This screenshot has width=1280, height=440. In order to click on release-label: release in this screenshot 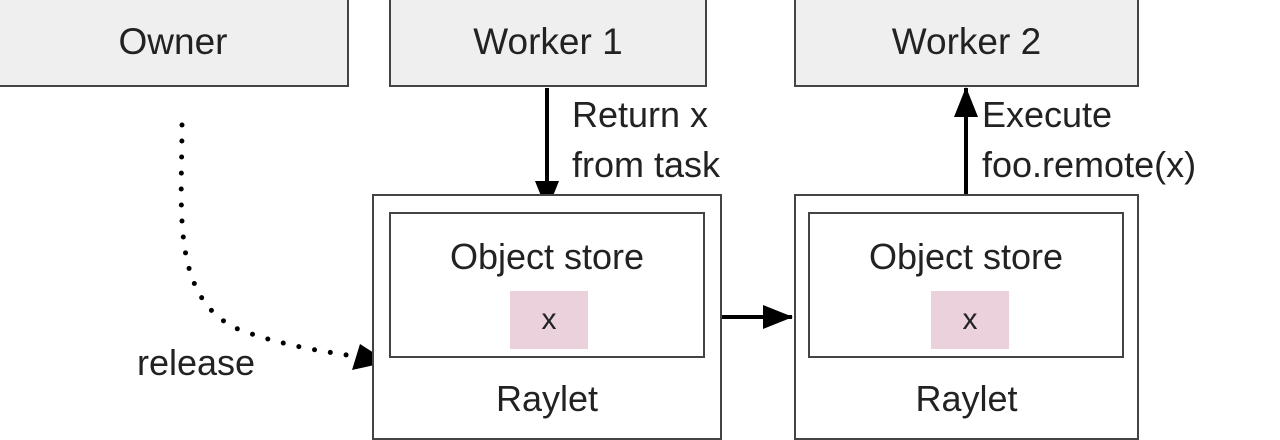, I will do `click(196, 362)`.